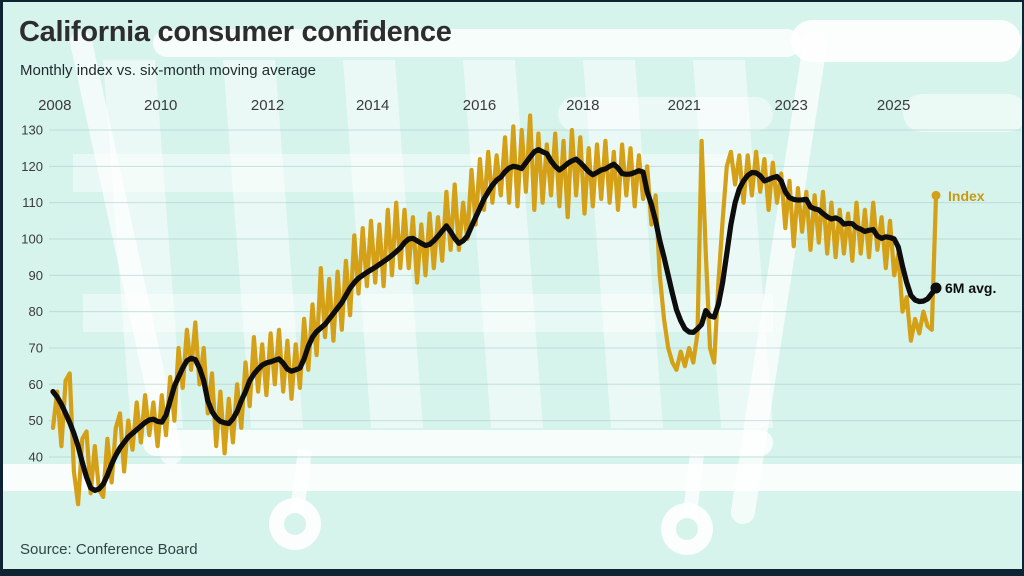 The image size is (1024, 576). I want to click on index-end-dot, so click(936, 195).